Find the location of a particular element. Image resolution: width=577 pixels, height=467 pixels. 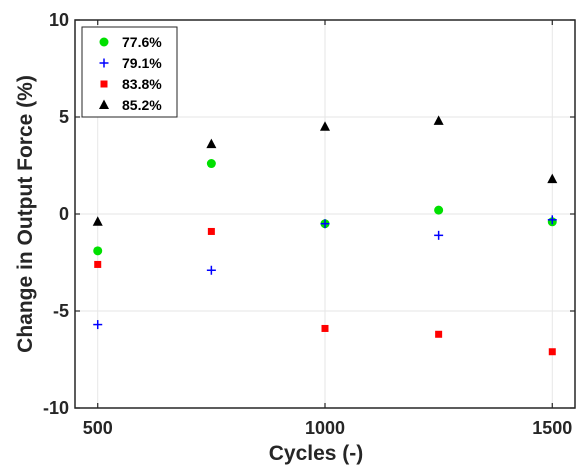

y-axis-label: Change in Output Force (%) is located at coordinates (25, 214).